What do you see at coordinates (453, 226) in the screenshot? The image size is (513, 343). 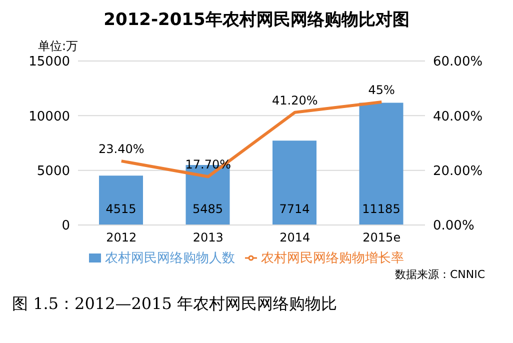 I see `y2-tick-label: 0.00%` at bounding box center [453, 226].